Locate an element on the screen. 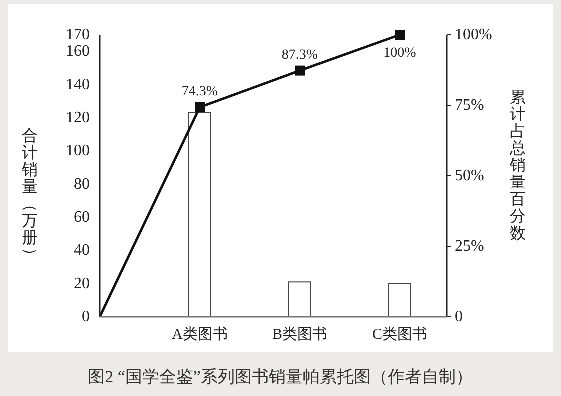  x-tick-label: A类图书 is located at coordinates (200, 334).